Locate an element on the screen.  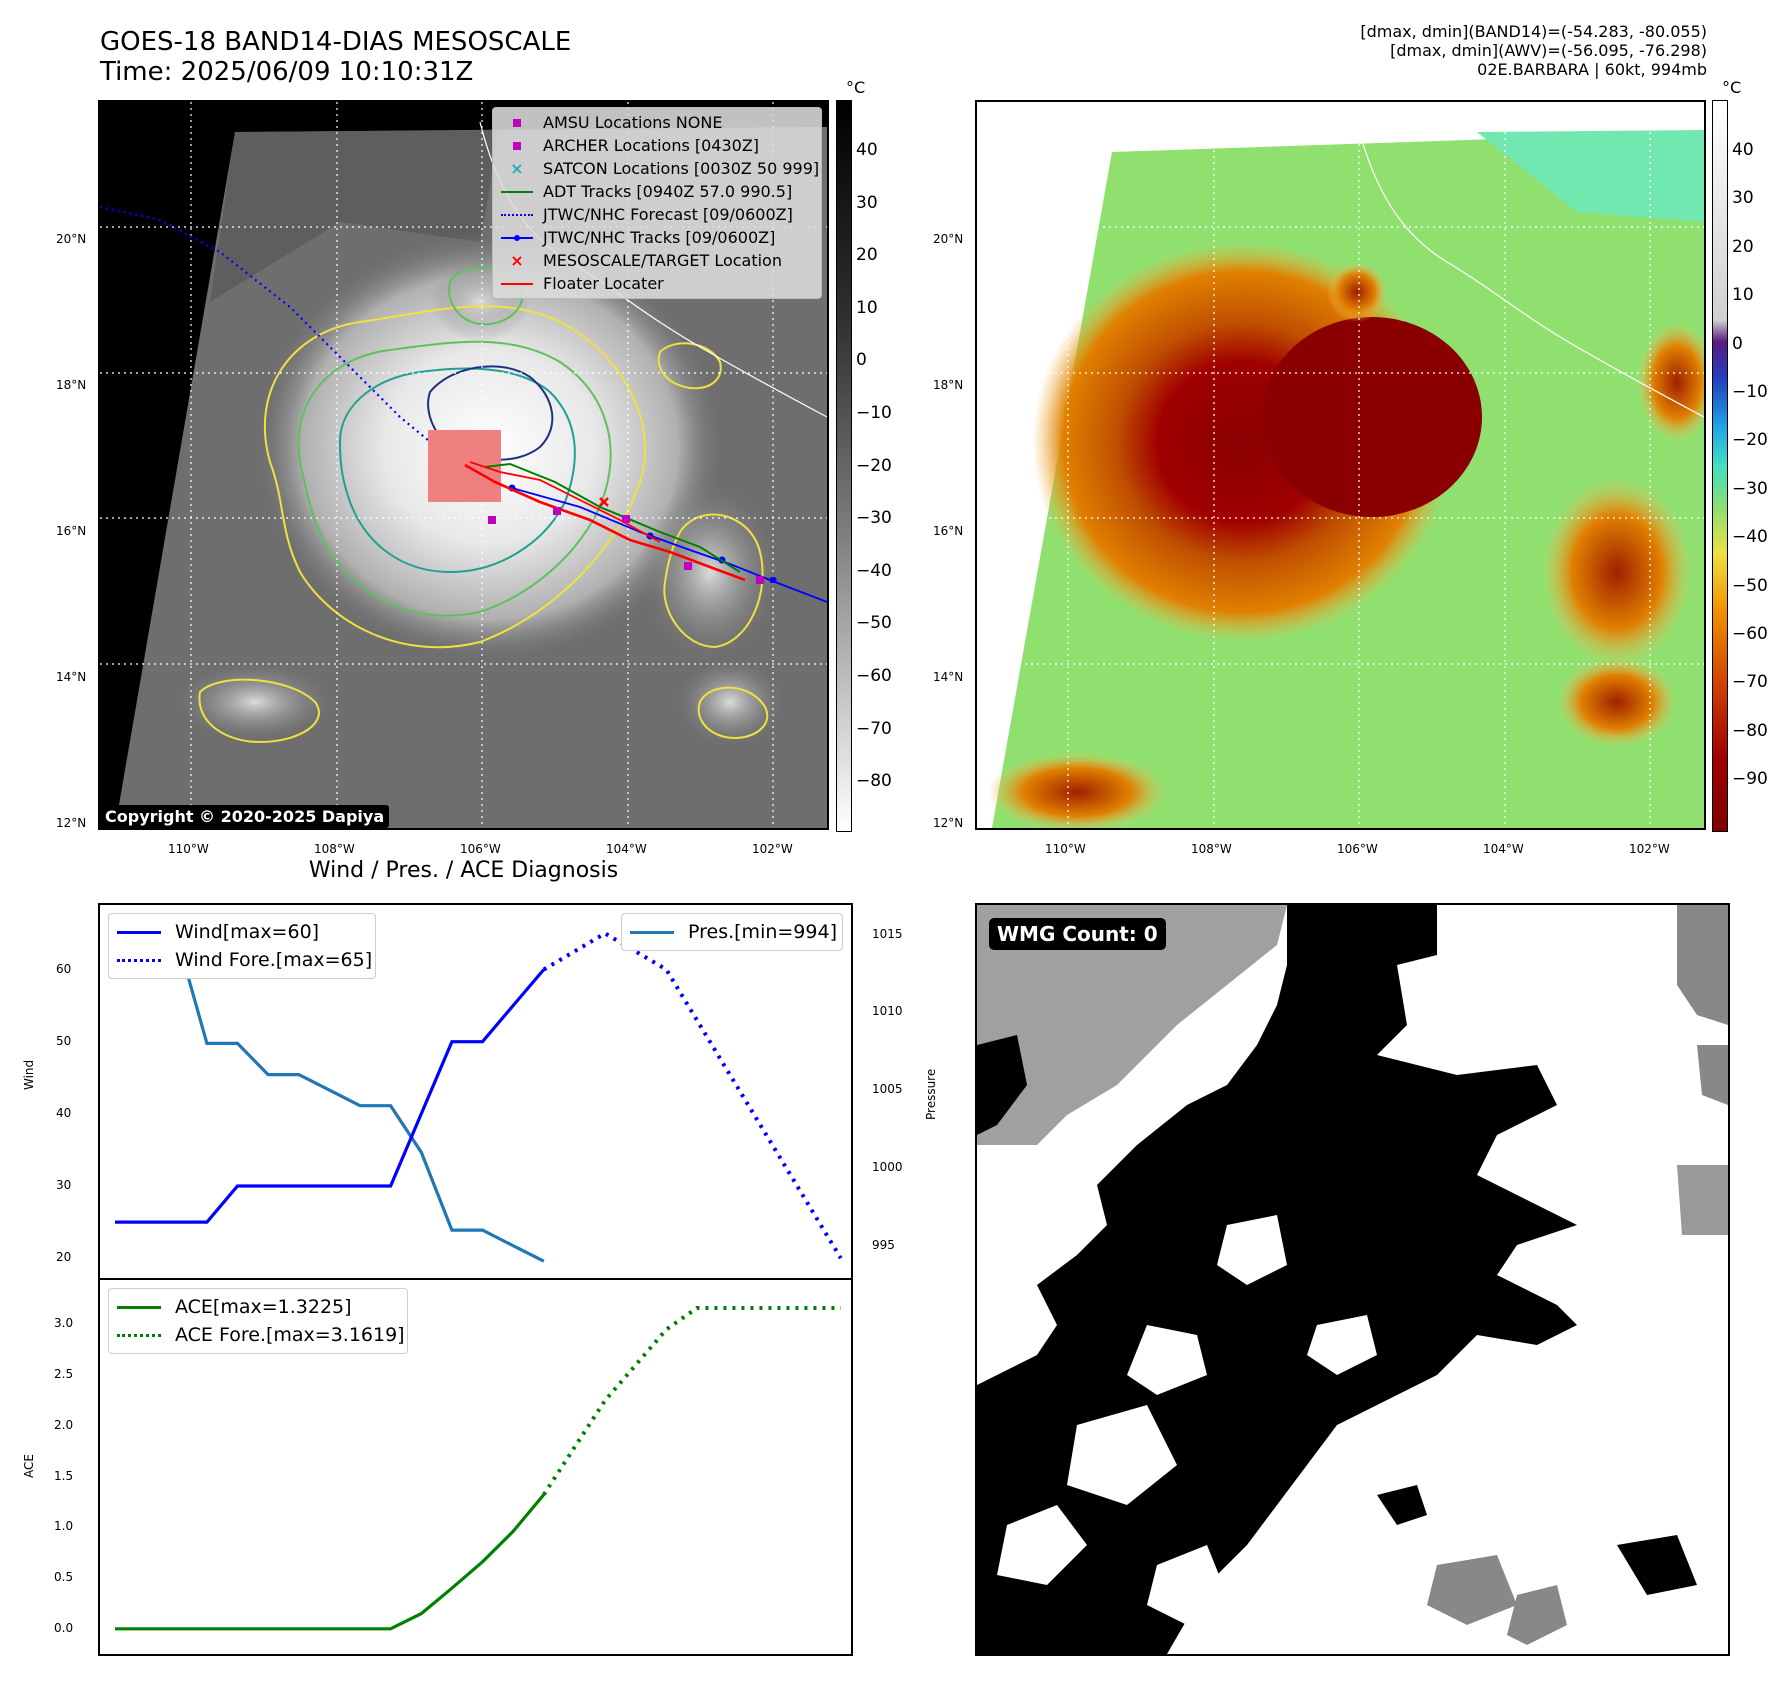
legend-forecast: JTWC/NHC Forecast [09/0600Z] is located at coordinates (657, 214).